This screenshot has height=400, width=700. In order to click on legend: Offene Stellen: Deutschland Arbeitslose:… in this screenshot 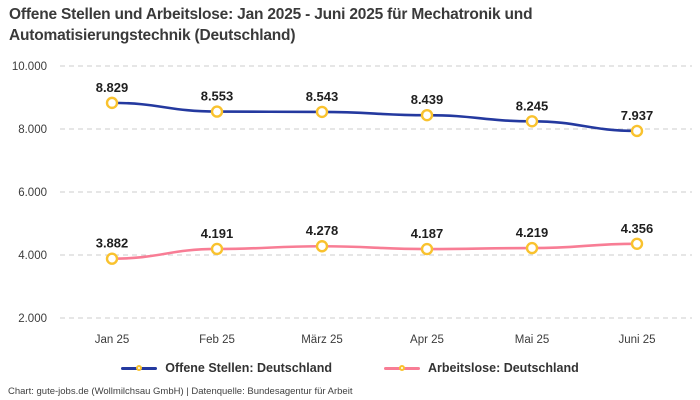, I will do `click(350, 368)`.